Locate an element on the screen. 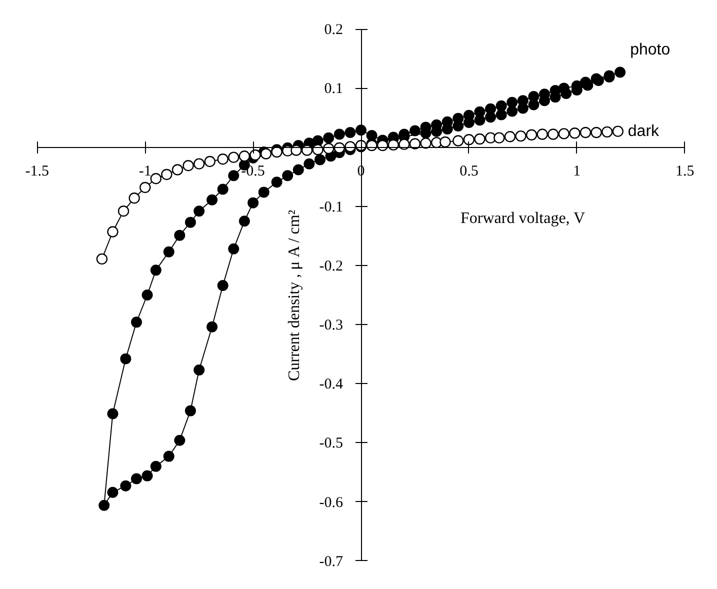 The image size is (717, 589). y-tick-label: -0.7 is located at coordinates (331, 562).